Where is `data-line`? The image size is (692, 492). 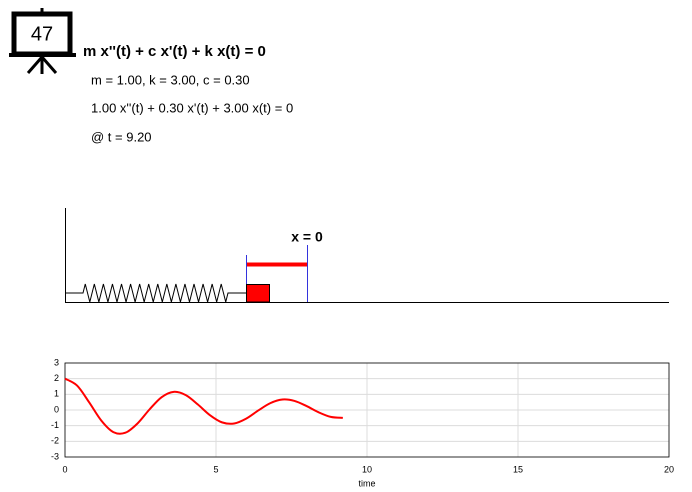 data-line is located at coordinates (203, 406).